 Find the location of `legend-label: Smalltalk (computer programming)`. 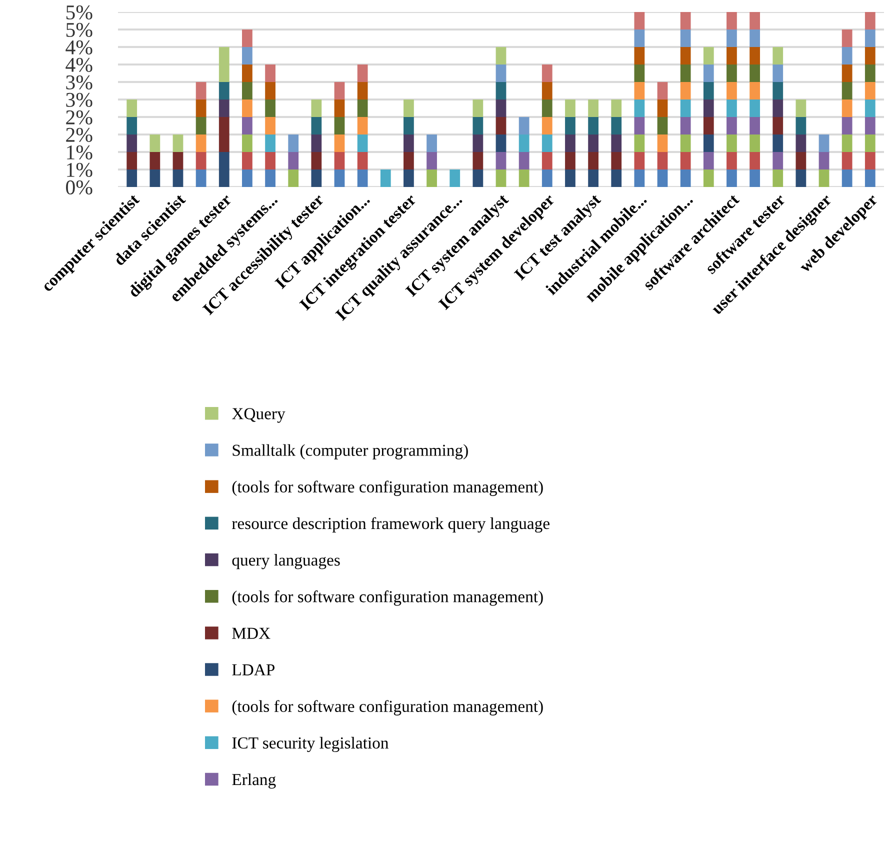

legend-label: Smalltalk (computer programming) is located at coordinates (350, 452).